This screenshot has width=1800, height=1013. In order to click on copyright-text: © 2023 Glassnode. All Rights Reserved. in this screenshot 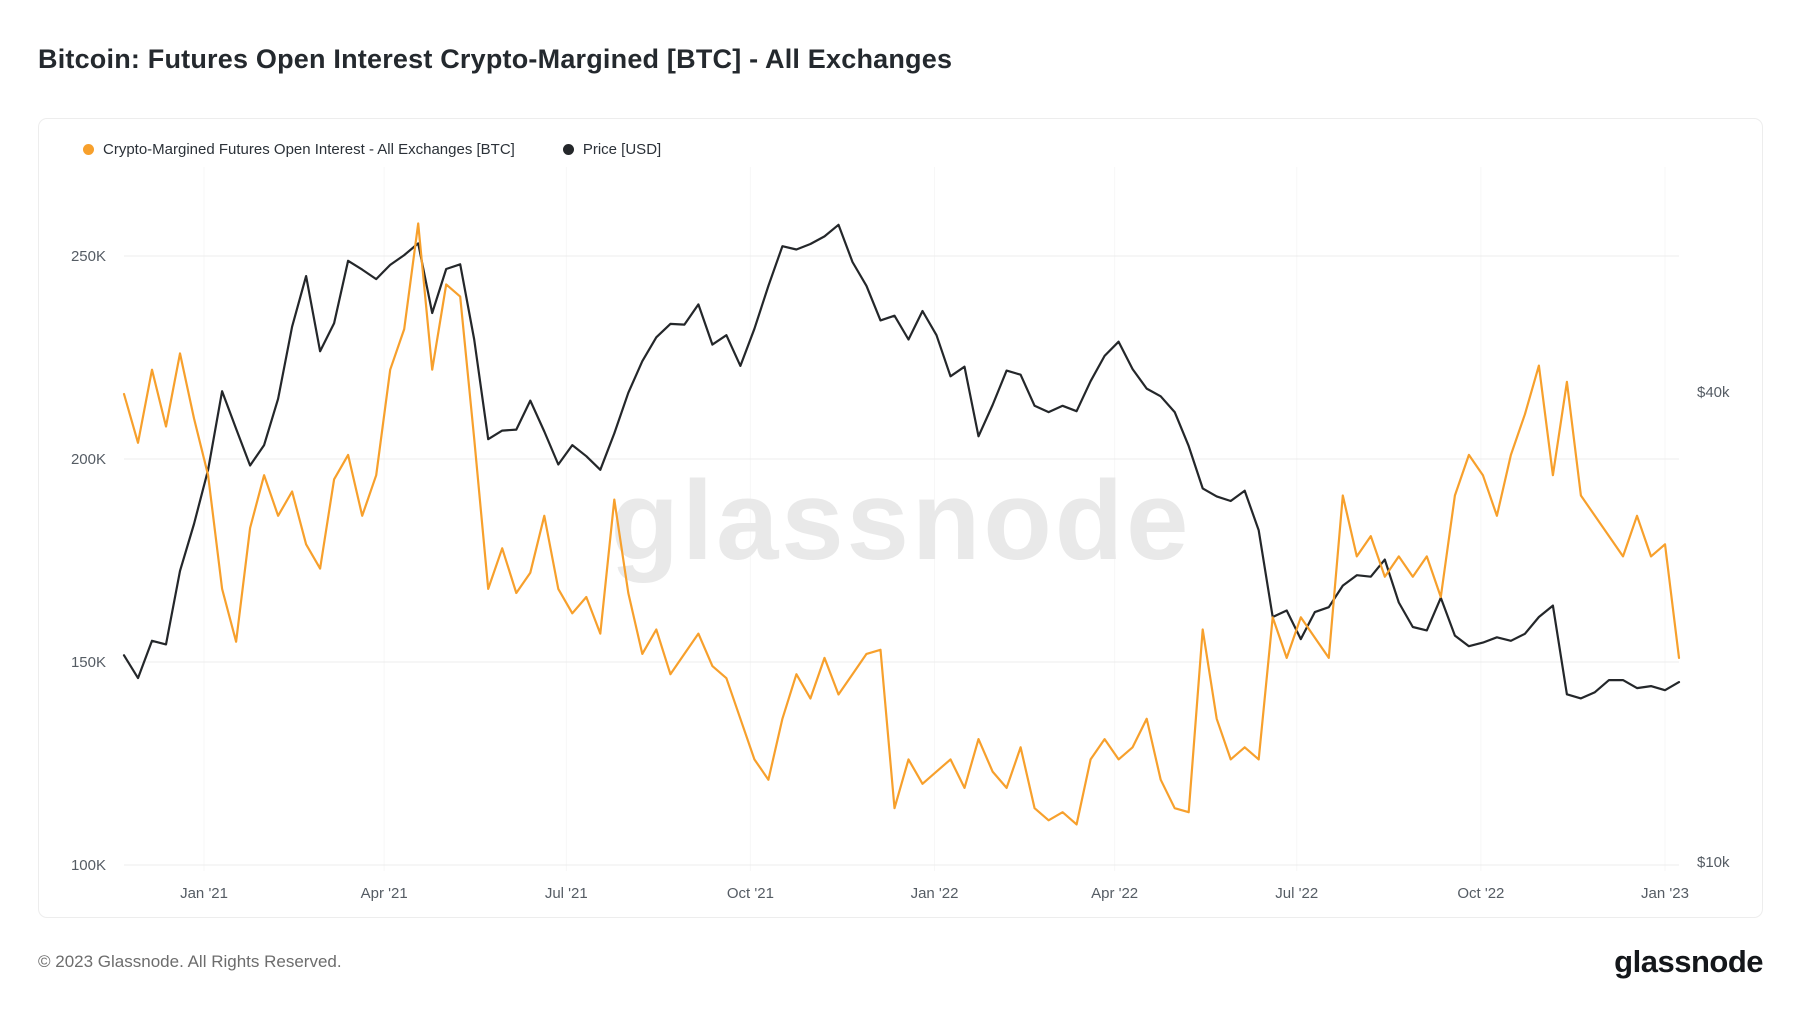, I will do `click(190, 961)`.